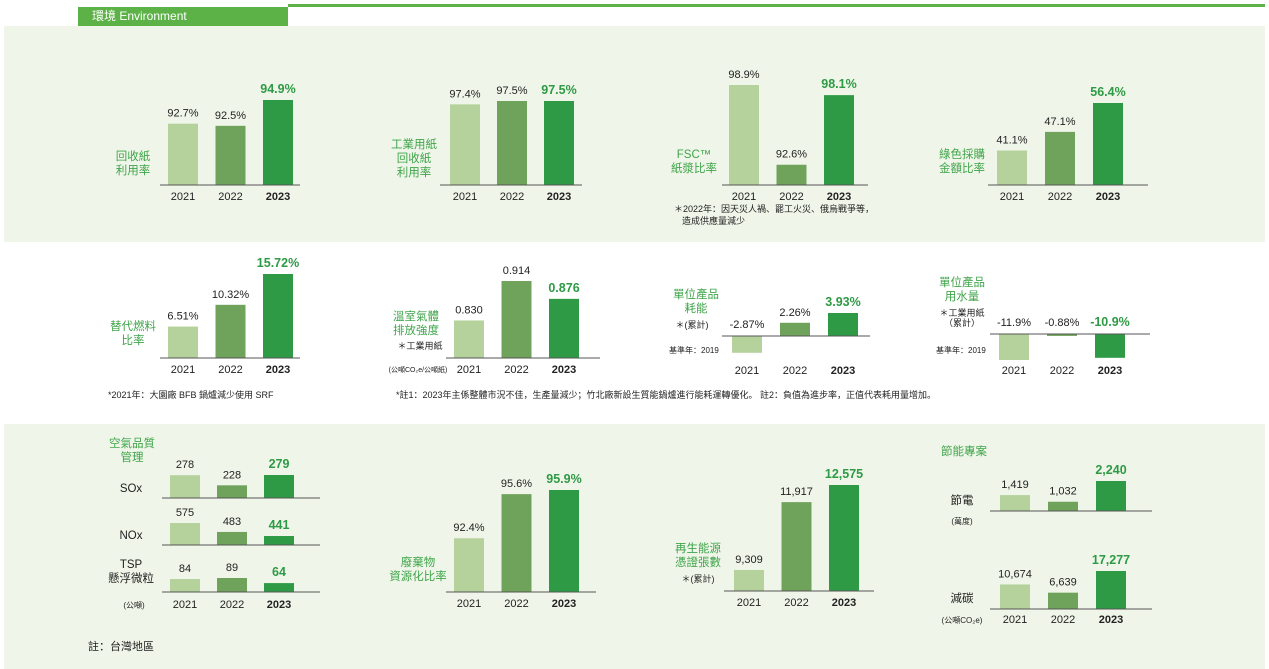 Image resolution: width=1269 pixels, height=669 pixels. Describe the element at coordinates (279, 464) in the screenshot. I see `value-label: 279` at that location.